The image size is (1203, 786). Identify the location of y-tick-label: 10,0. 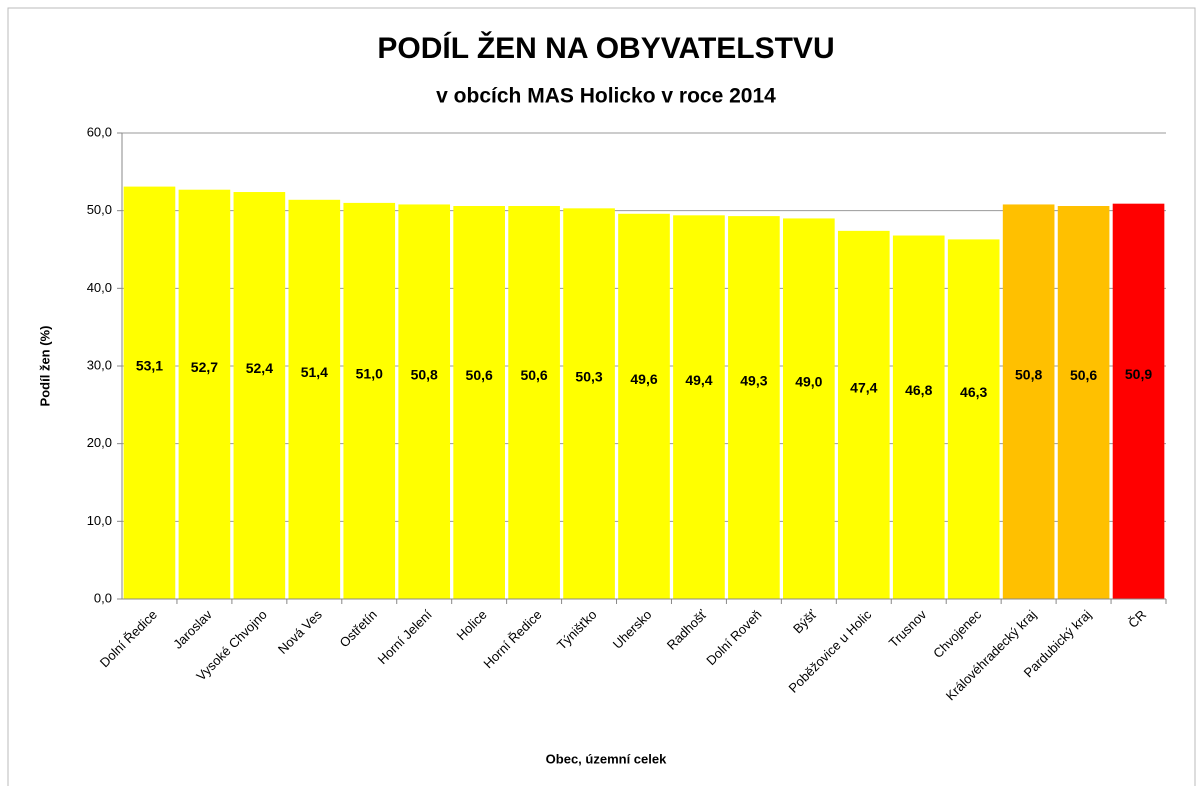
(99, 520).